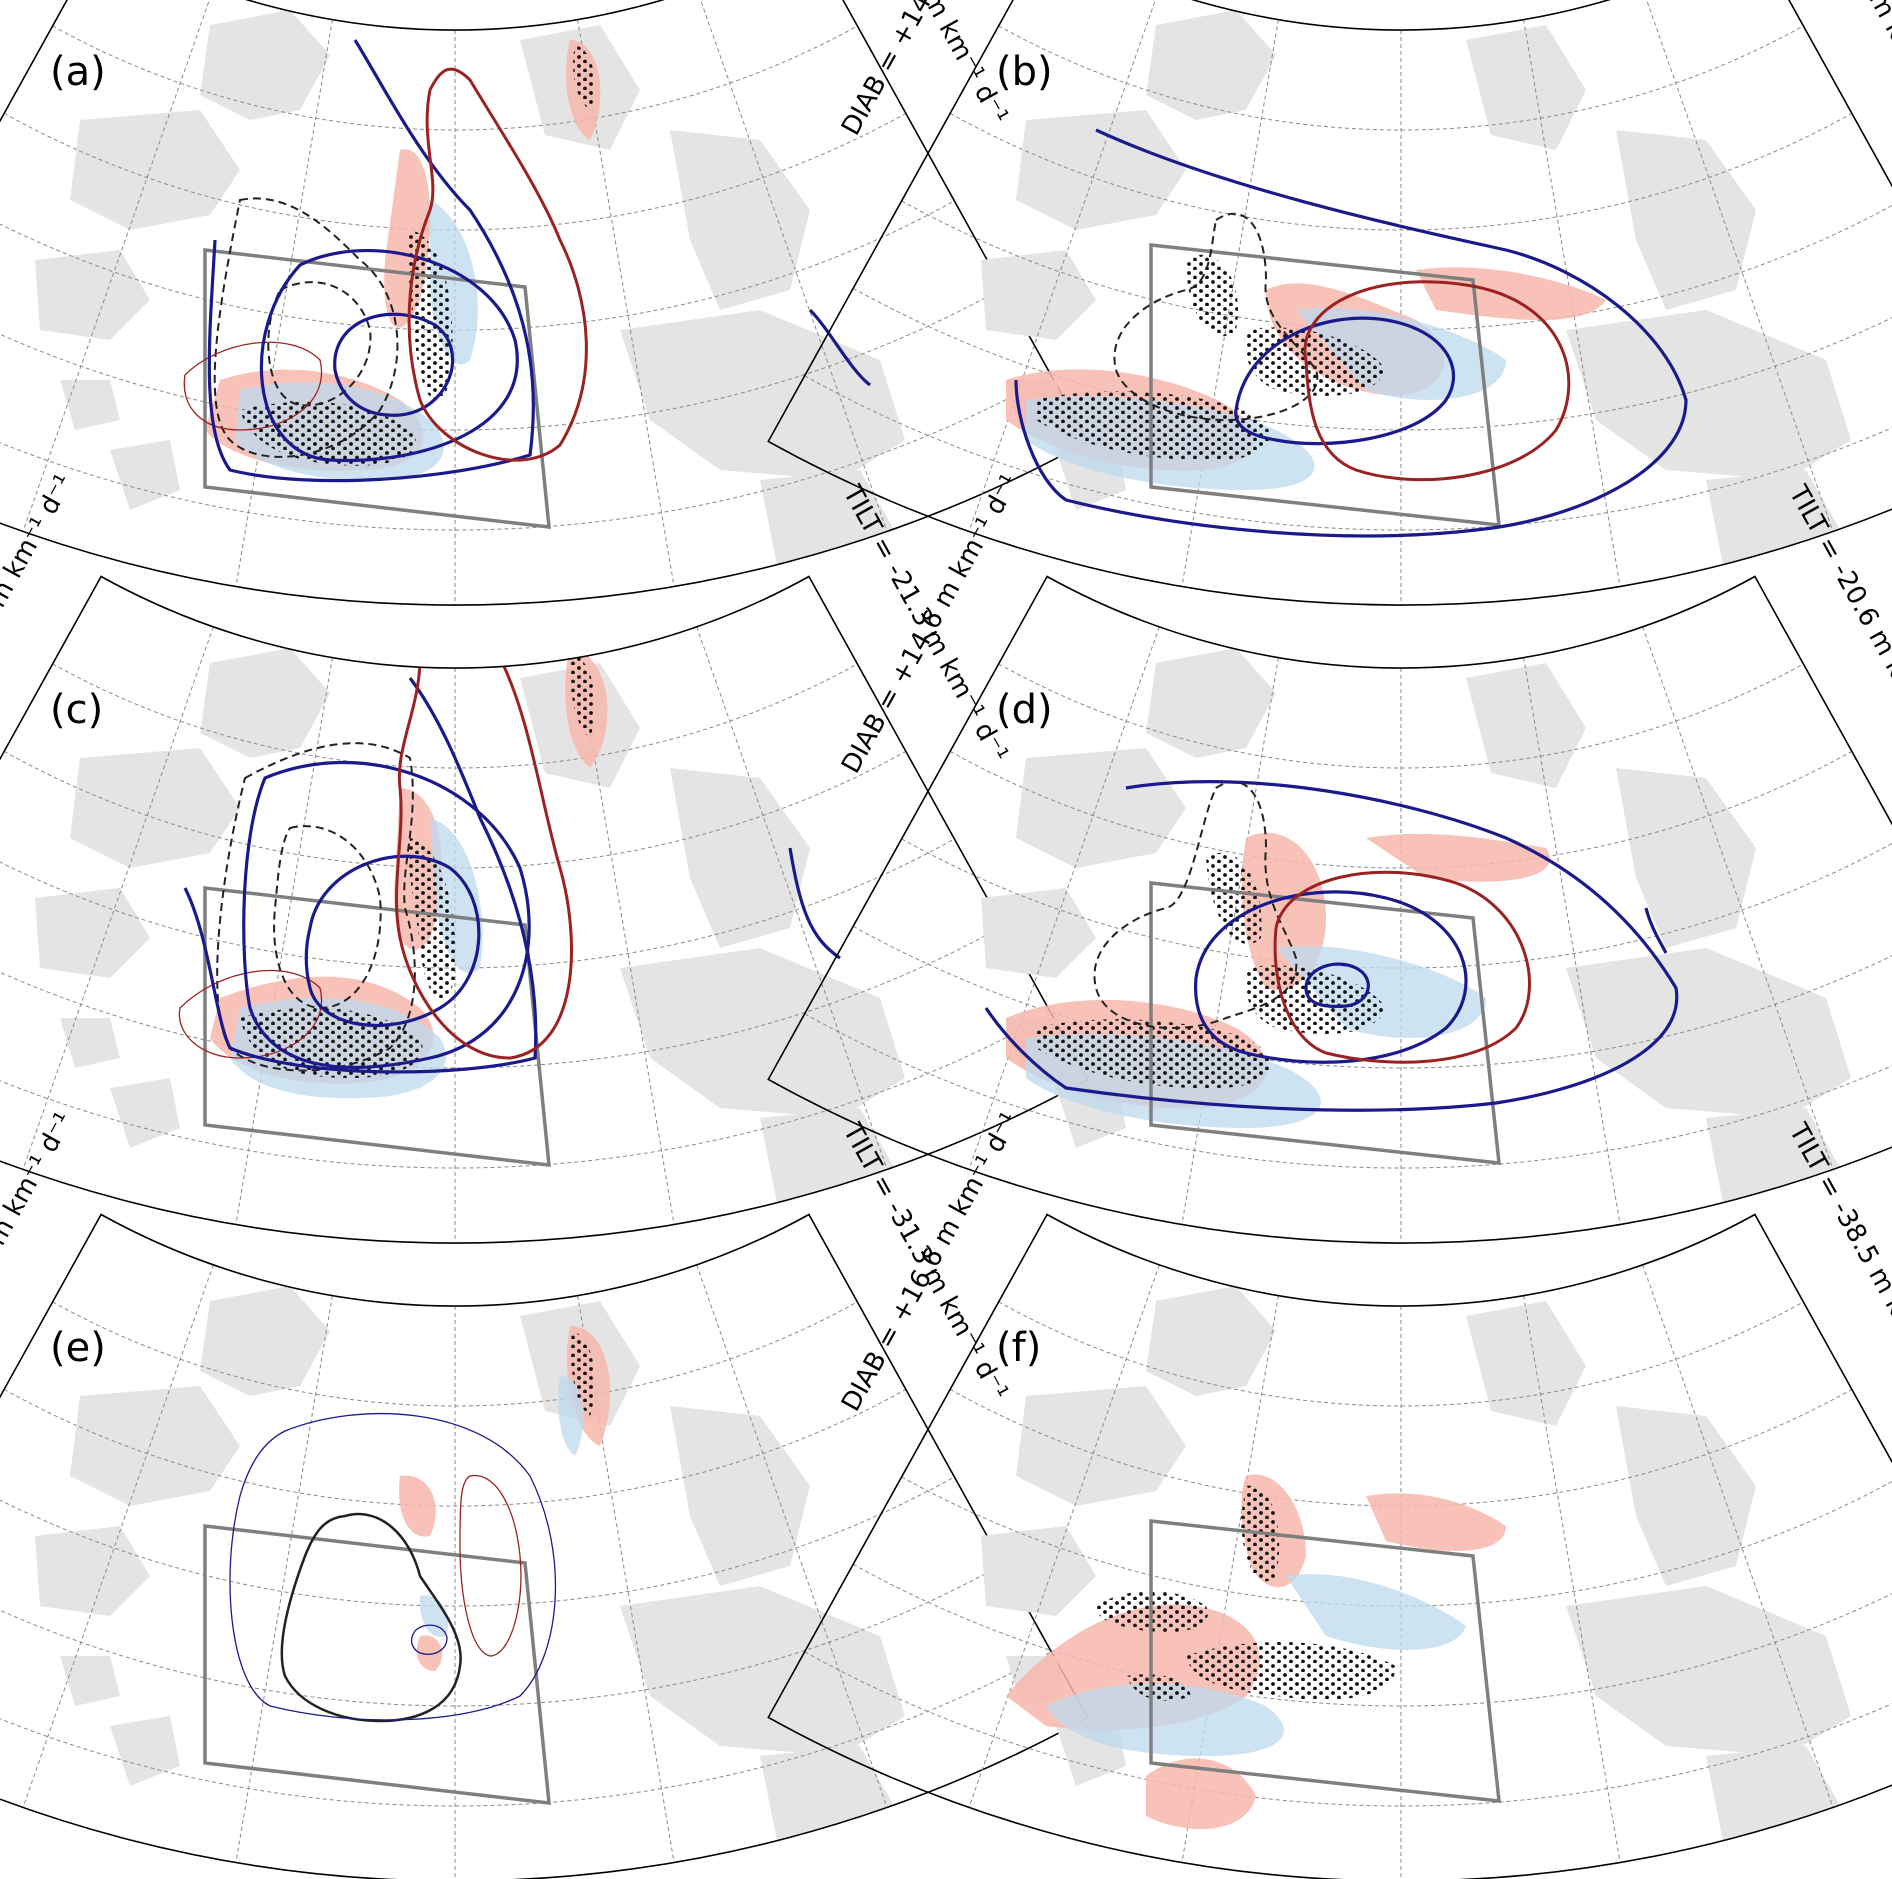  I want to click on panel-label-b: (b), so click(1024, 72).